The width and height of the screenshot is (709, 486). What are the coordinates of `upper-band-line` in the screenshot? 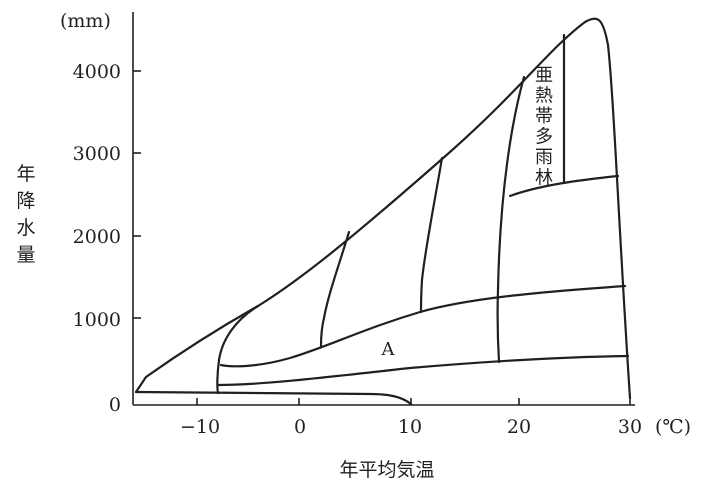 It's located at (423, 326).